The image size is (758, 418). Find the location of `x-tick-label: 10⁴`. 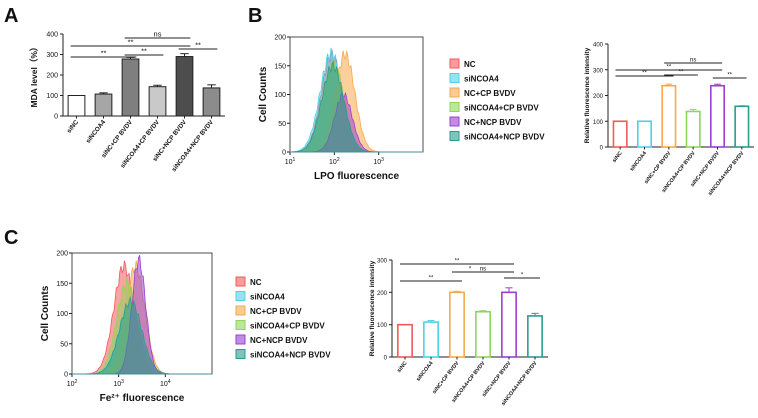

x-tick-label: 10⁴ is located at coordinates (165, 383).